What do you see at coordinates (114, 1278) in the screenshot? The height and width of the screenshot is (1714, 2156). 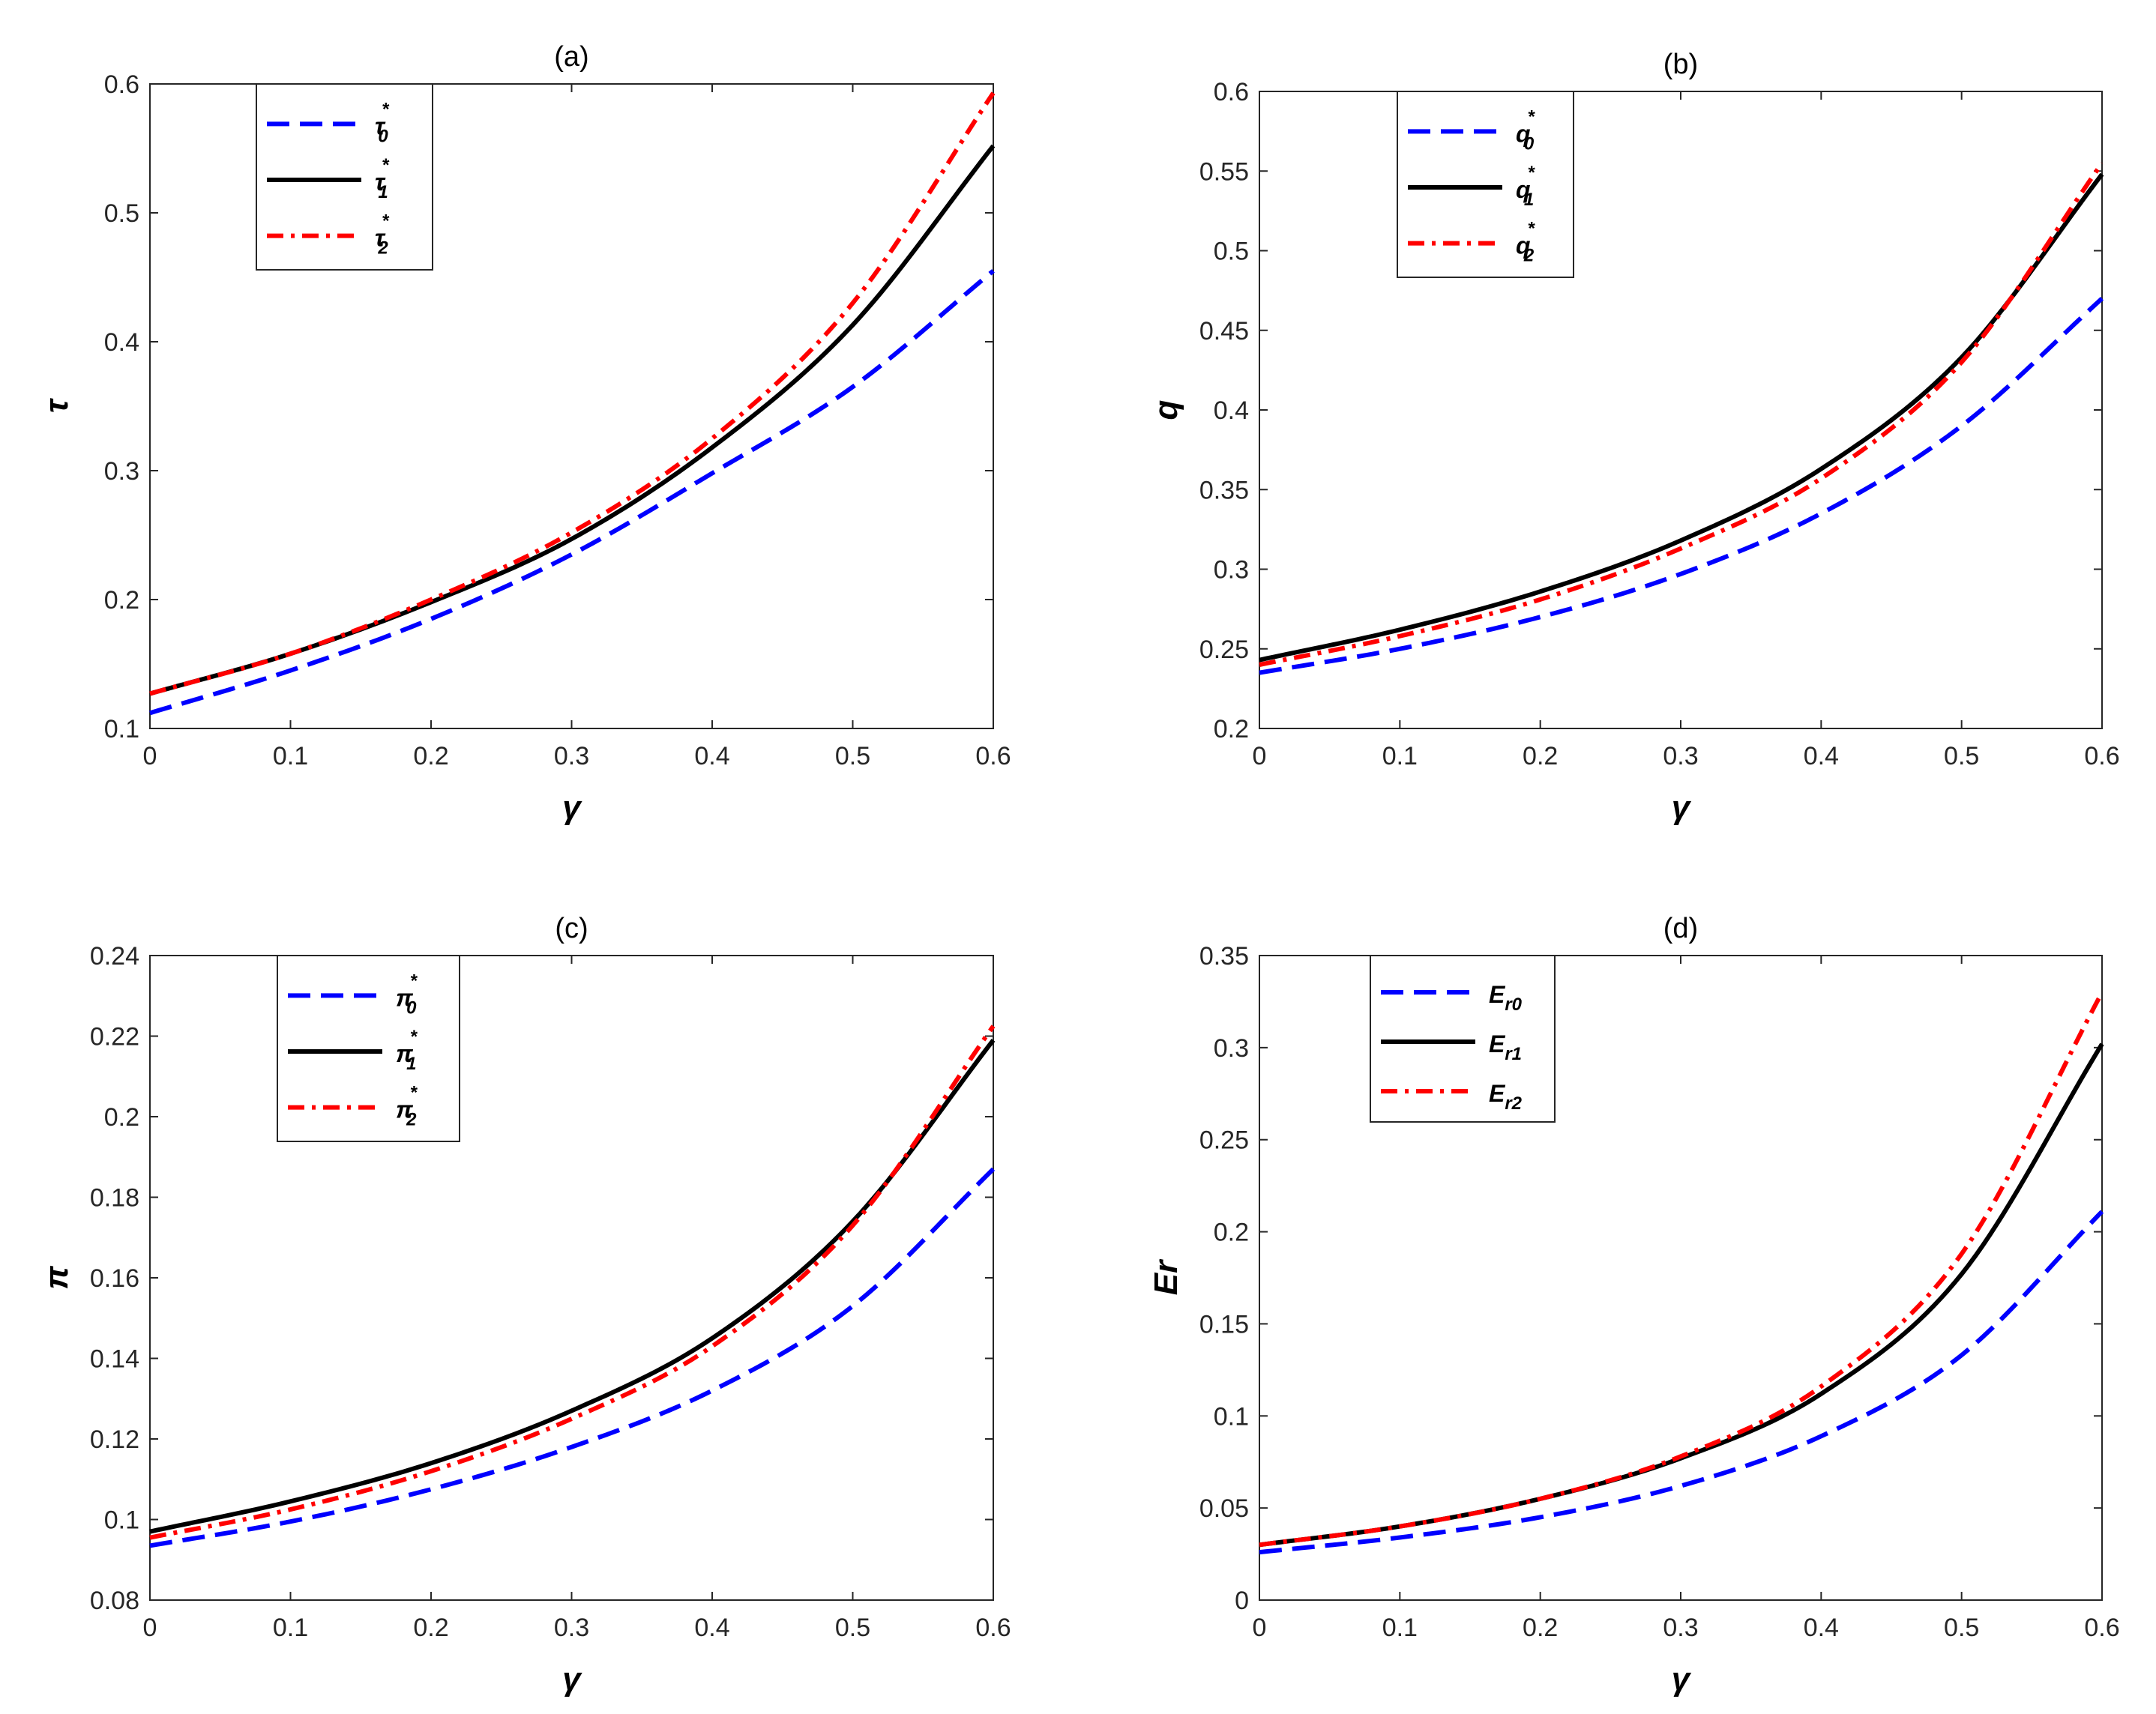 I see `y-tick-label: 0.16` at bounding box center [114, 1278].